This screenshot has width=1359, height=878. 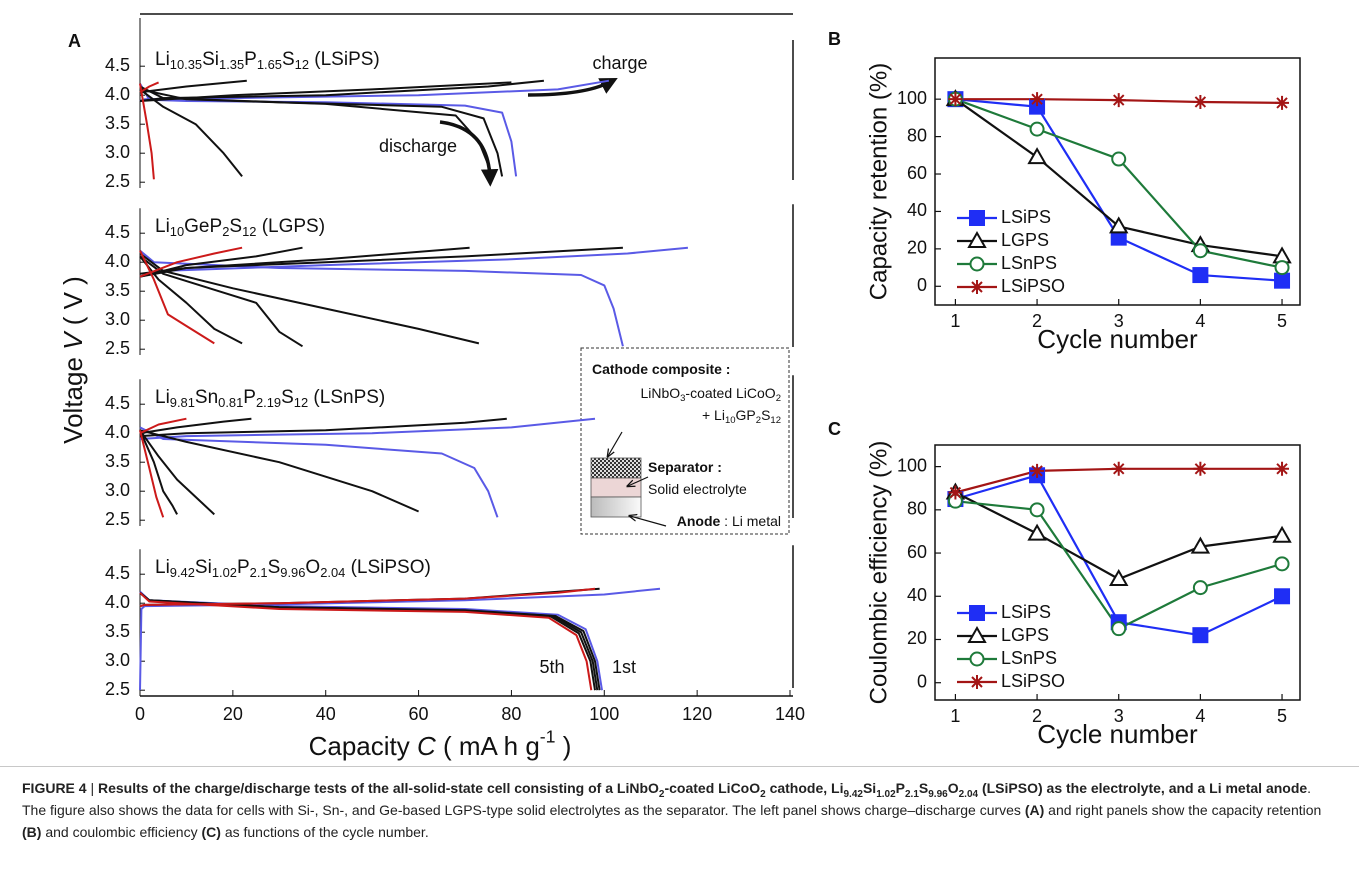 What do you see at coordinates (233, 714) in the screenshot?
I see `x-tick-label: 20` at bounding box center [233, 714].